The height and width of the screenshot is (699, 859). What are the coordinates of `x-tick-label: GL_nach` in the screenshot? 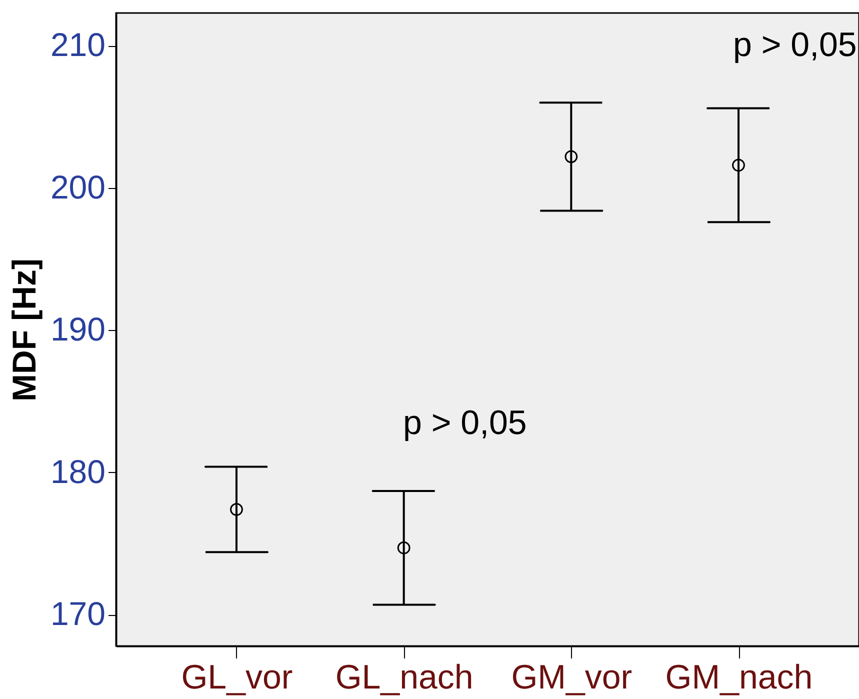 It's located at (404, 677).